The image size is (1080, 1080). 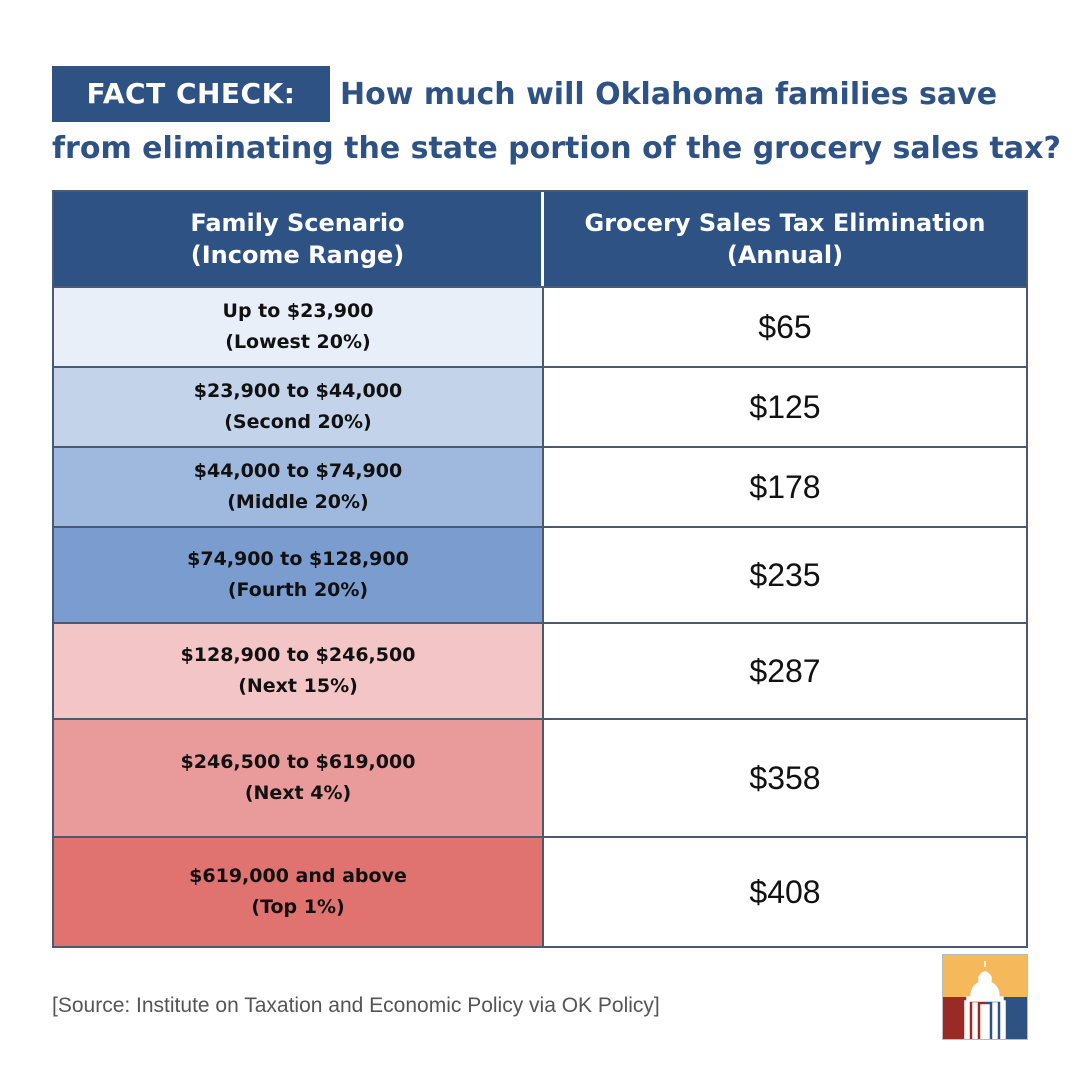 I want to click on income-range: $74,900 to $128,900, so click(x=298, y=559).